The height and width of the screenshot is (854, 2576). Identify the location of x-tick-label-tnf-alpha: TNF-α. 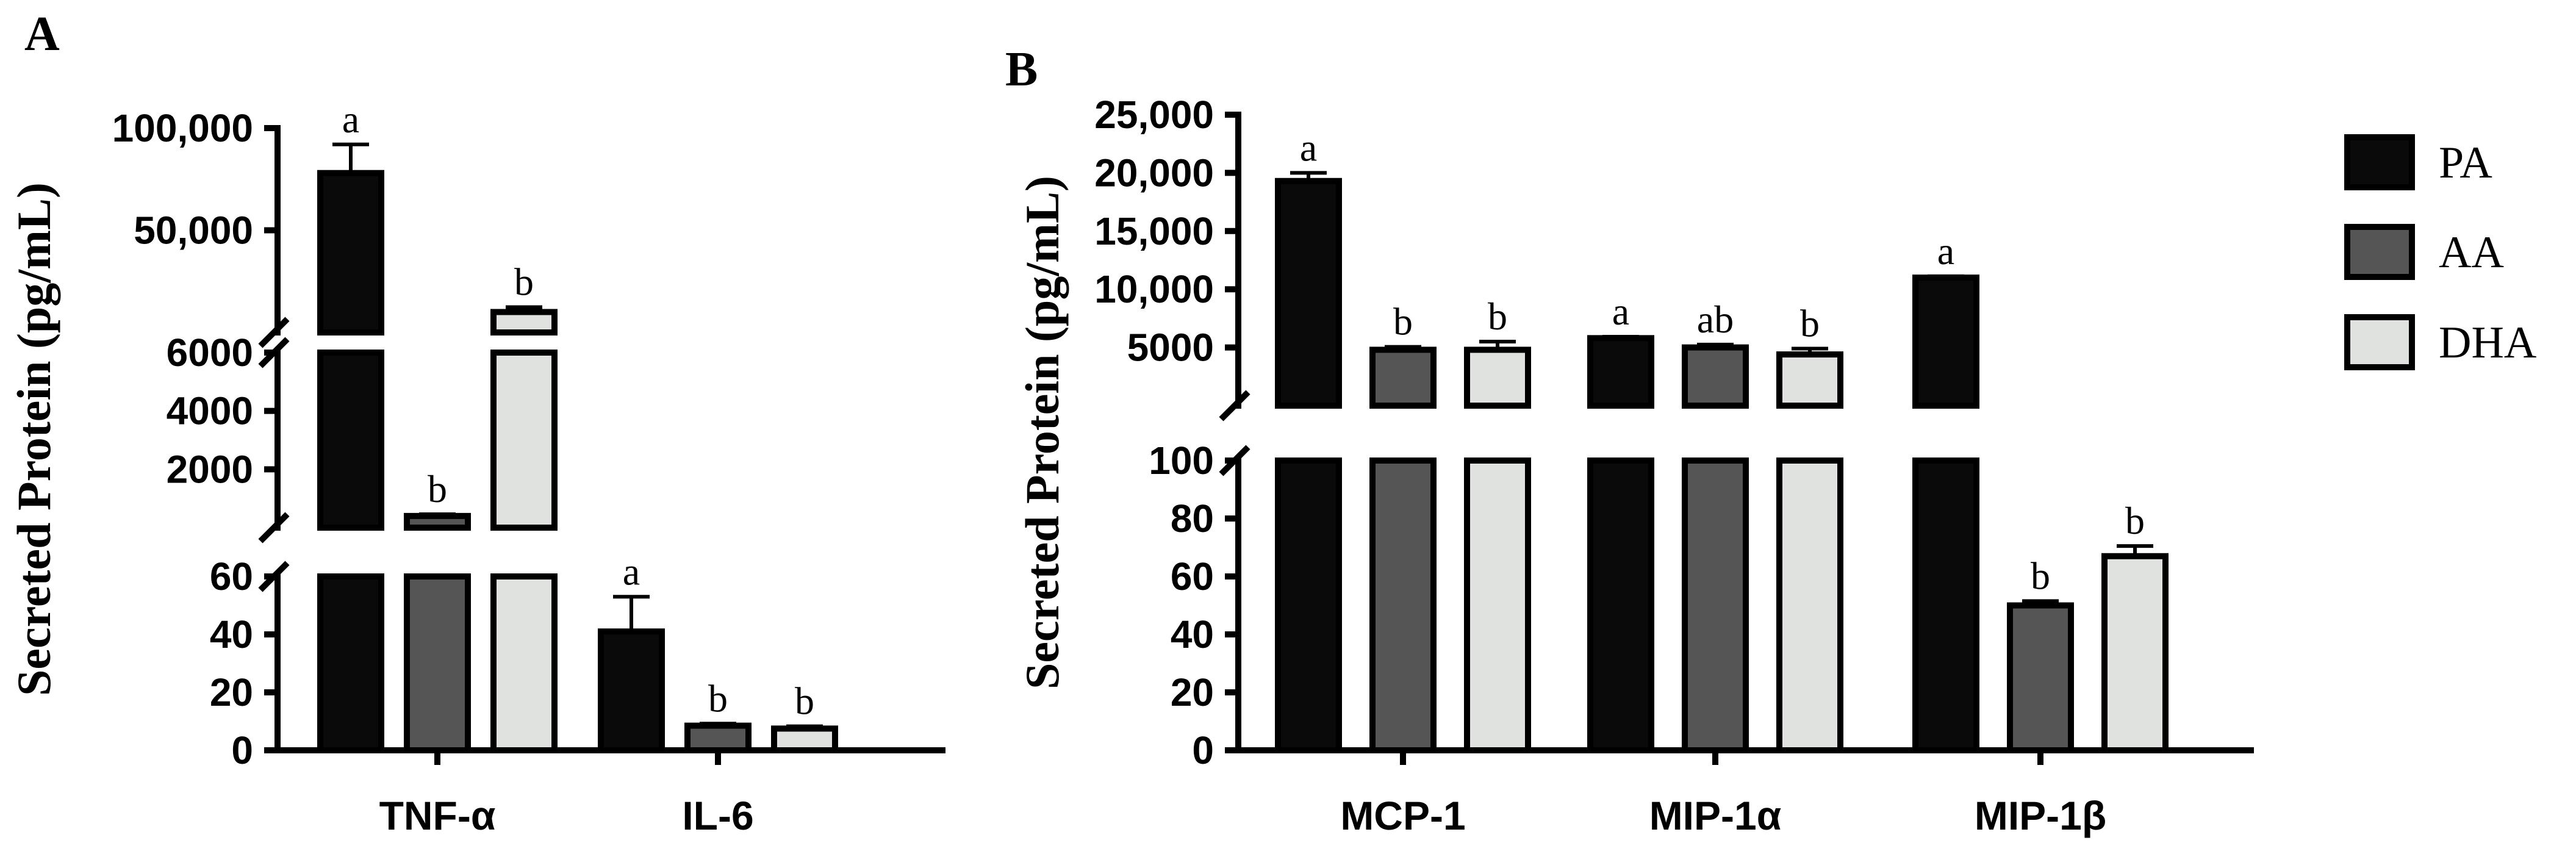
(438, 815).